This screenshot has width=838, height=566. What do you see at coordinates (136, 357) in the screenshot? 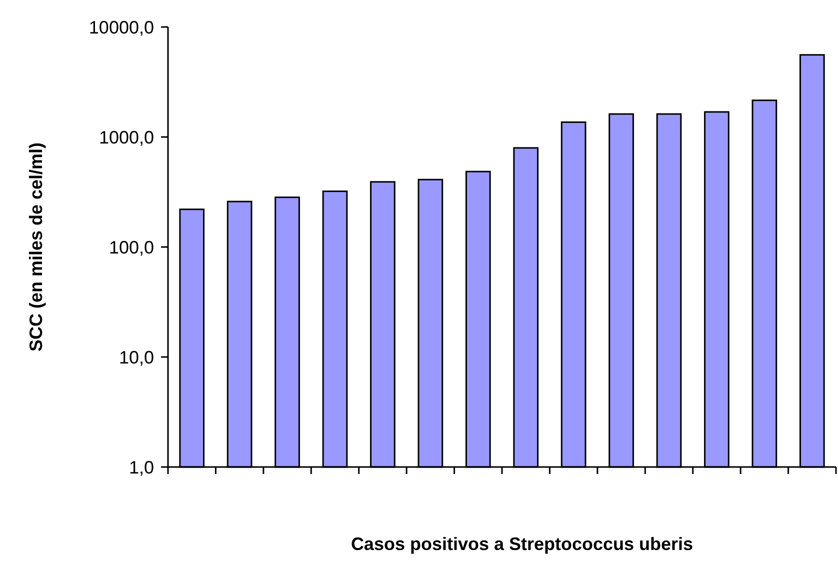
I see `y-tick-label: 10,0` at bounding box center [136, 357].